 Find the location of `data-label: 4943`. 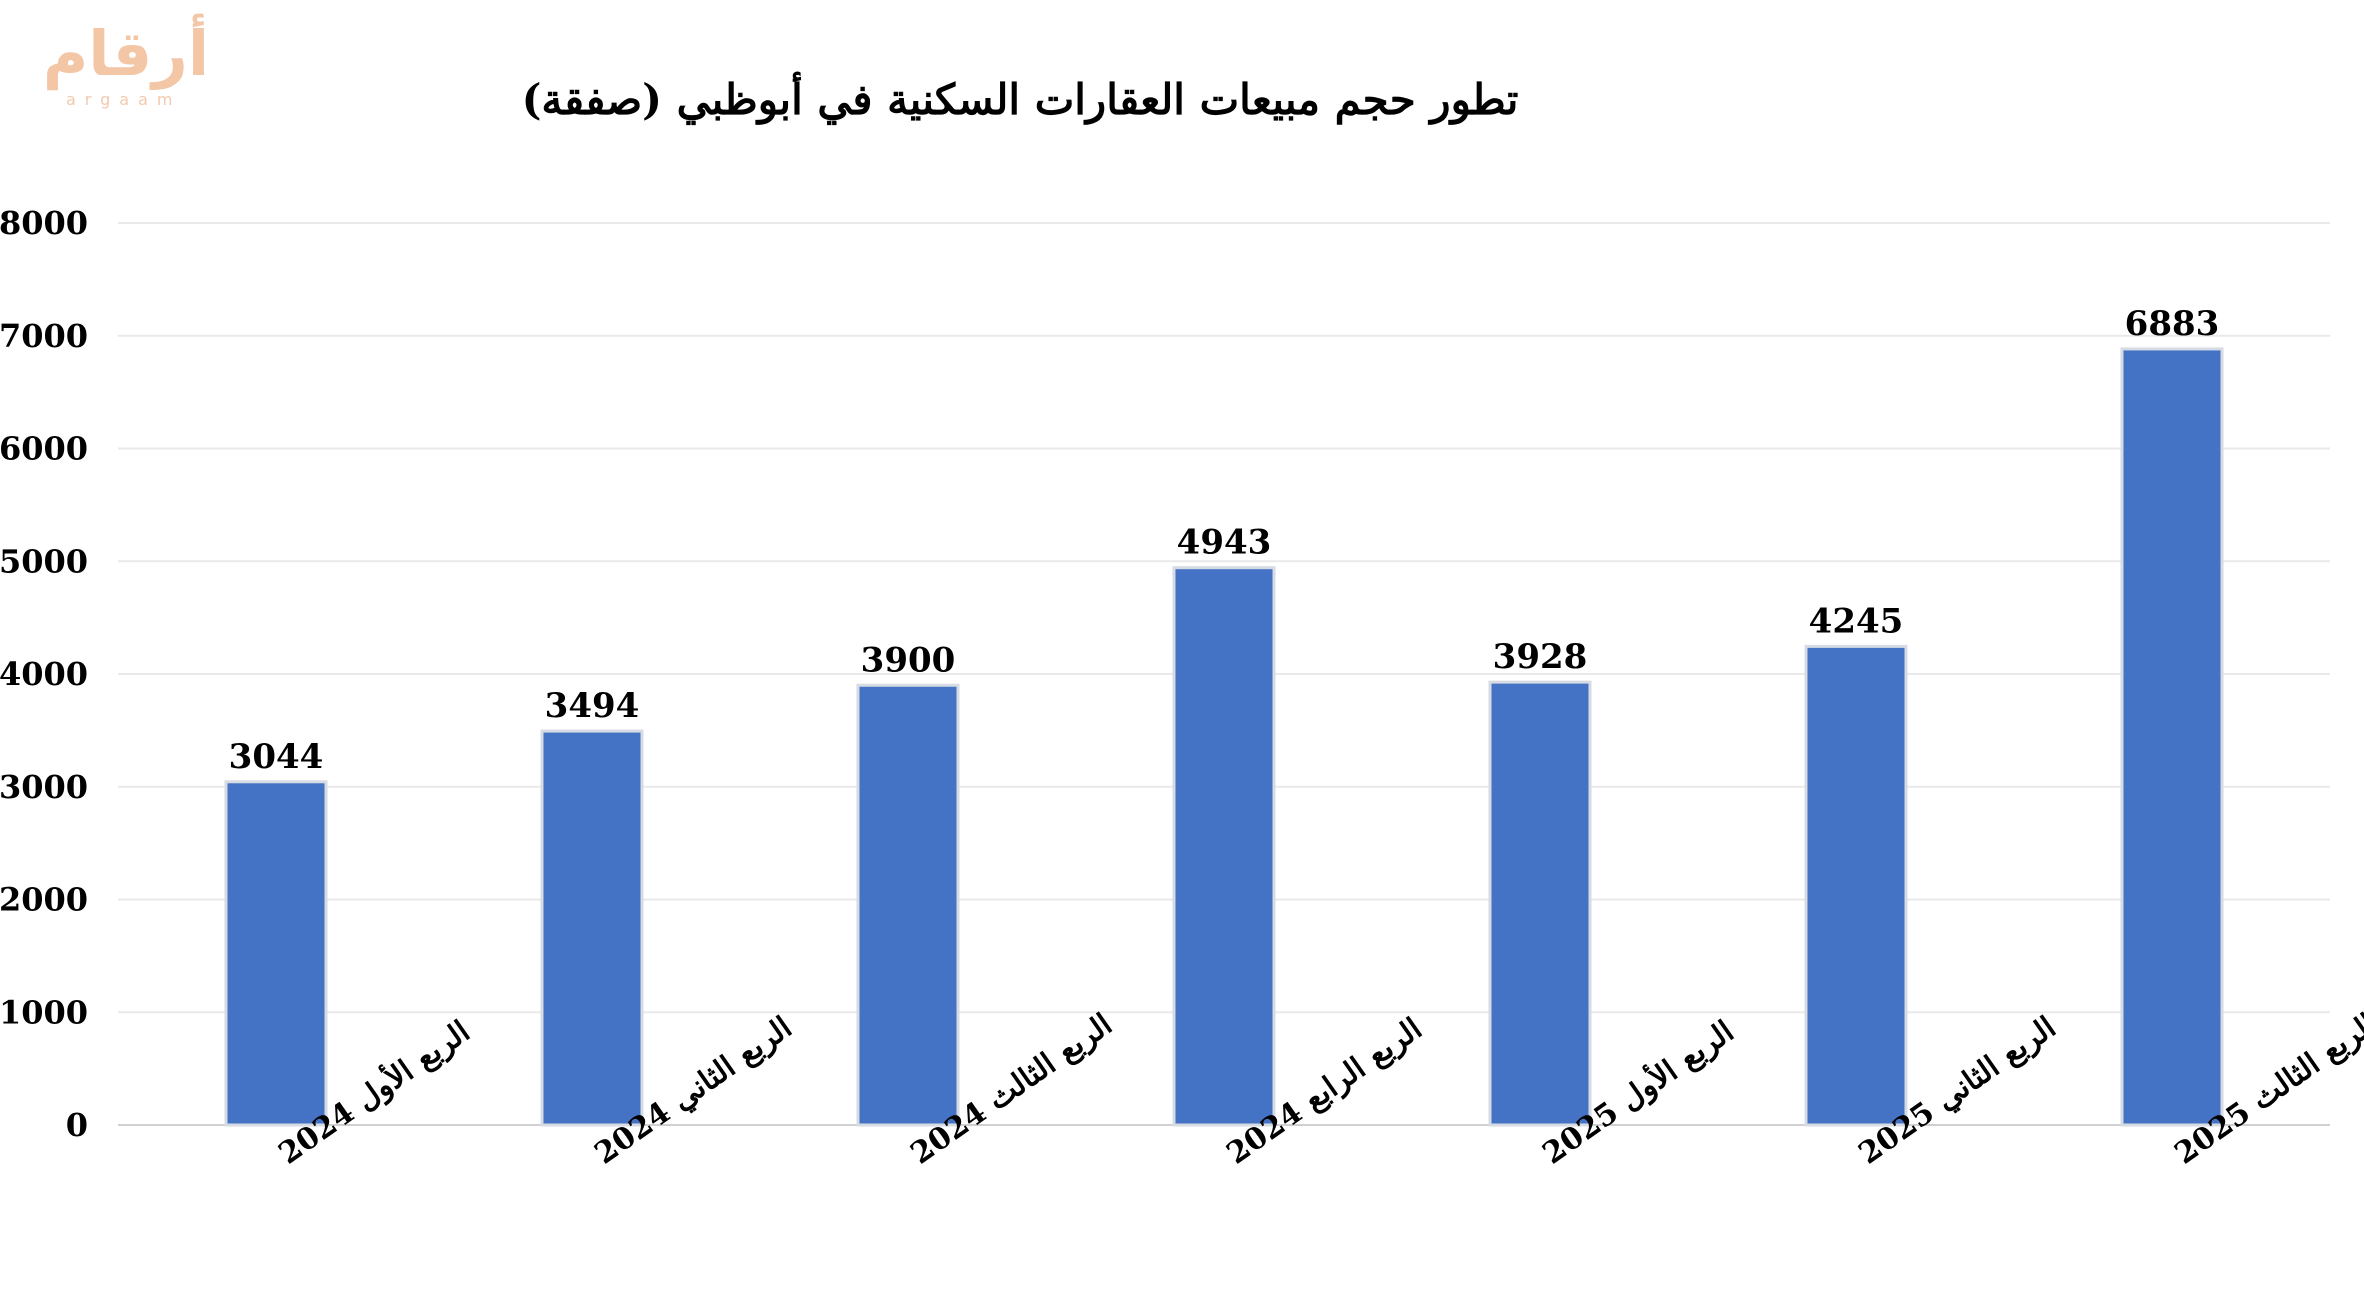

data-label: 4943 is located at coordinates (1224, 543).